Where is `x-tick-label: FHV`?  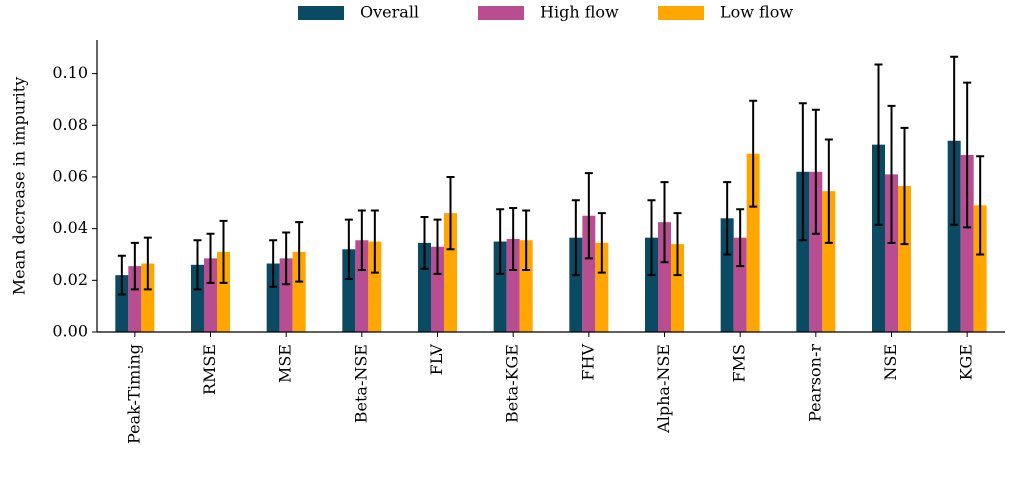
x-tick-label: FHV is located at coordinates (587, 362).